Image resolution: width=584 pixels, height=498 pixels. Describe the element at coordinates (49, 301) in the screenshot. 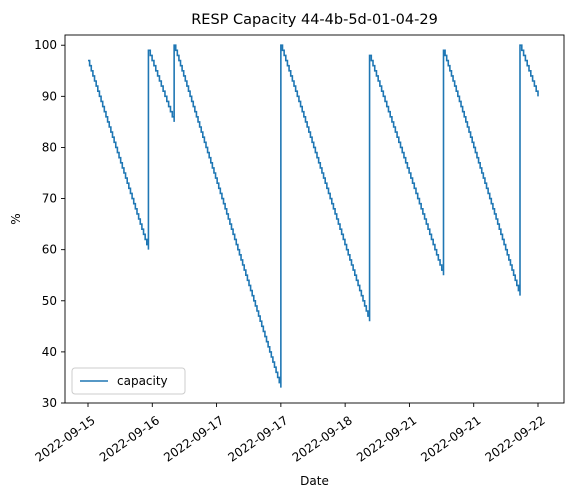

I see `y-tick-label: 50` at that location.